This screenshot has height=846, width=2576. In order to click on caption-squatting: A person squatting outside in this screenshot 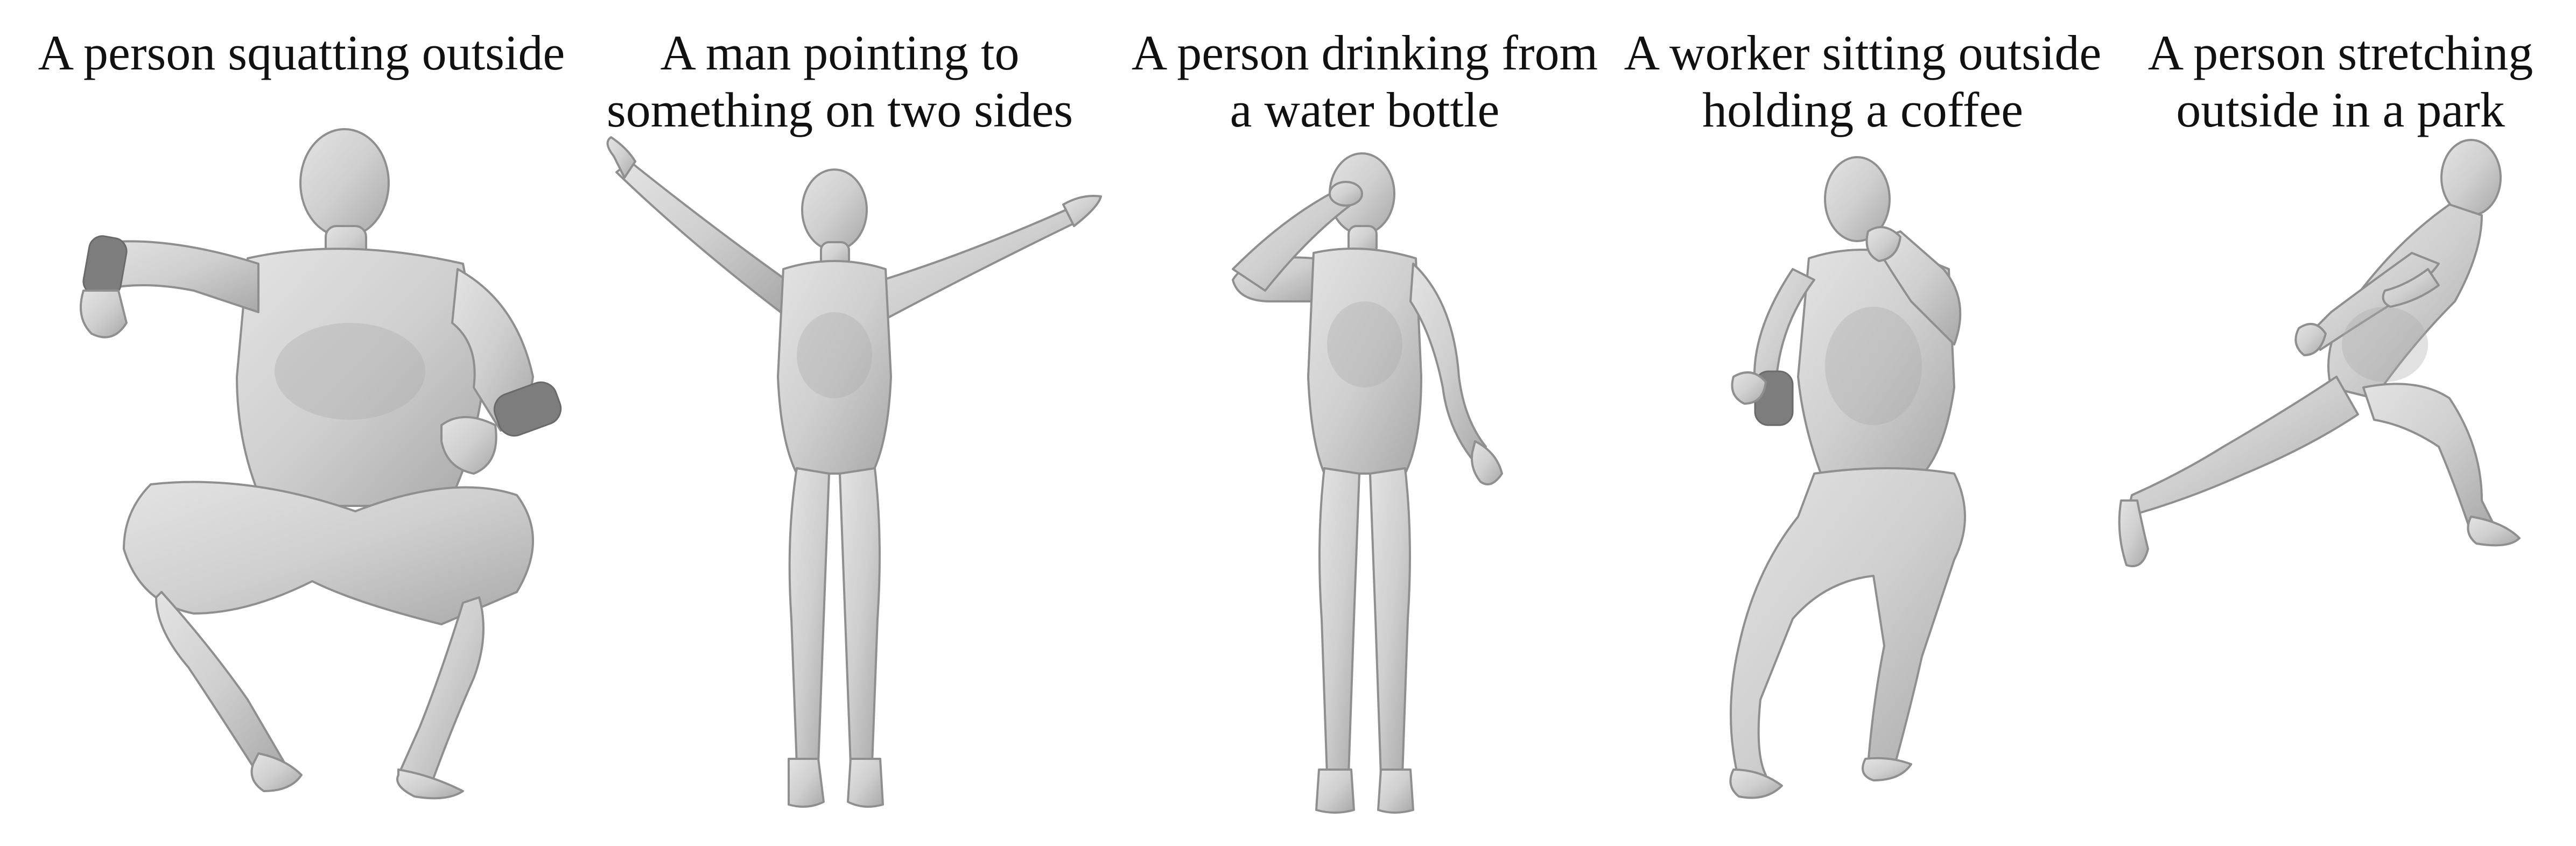, I will do `click(301, 52)`.